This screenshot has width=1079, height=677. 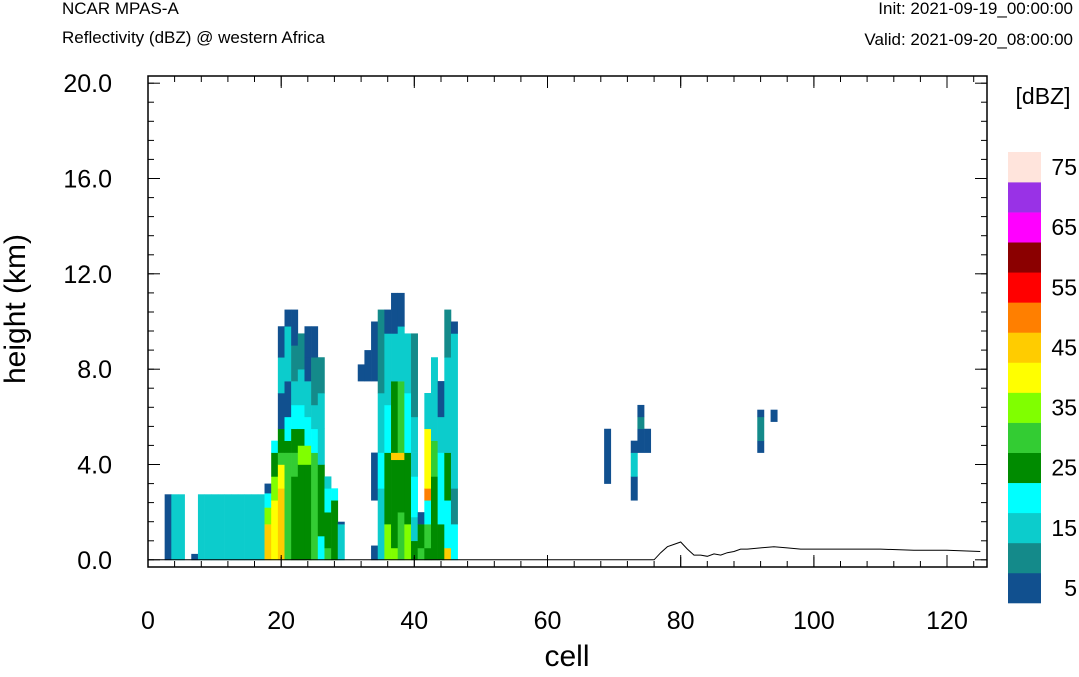 What do you see at coordinates (564, 551) in the screenshot?
I see `terrain-line` at bounding box center [564, 551].